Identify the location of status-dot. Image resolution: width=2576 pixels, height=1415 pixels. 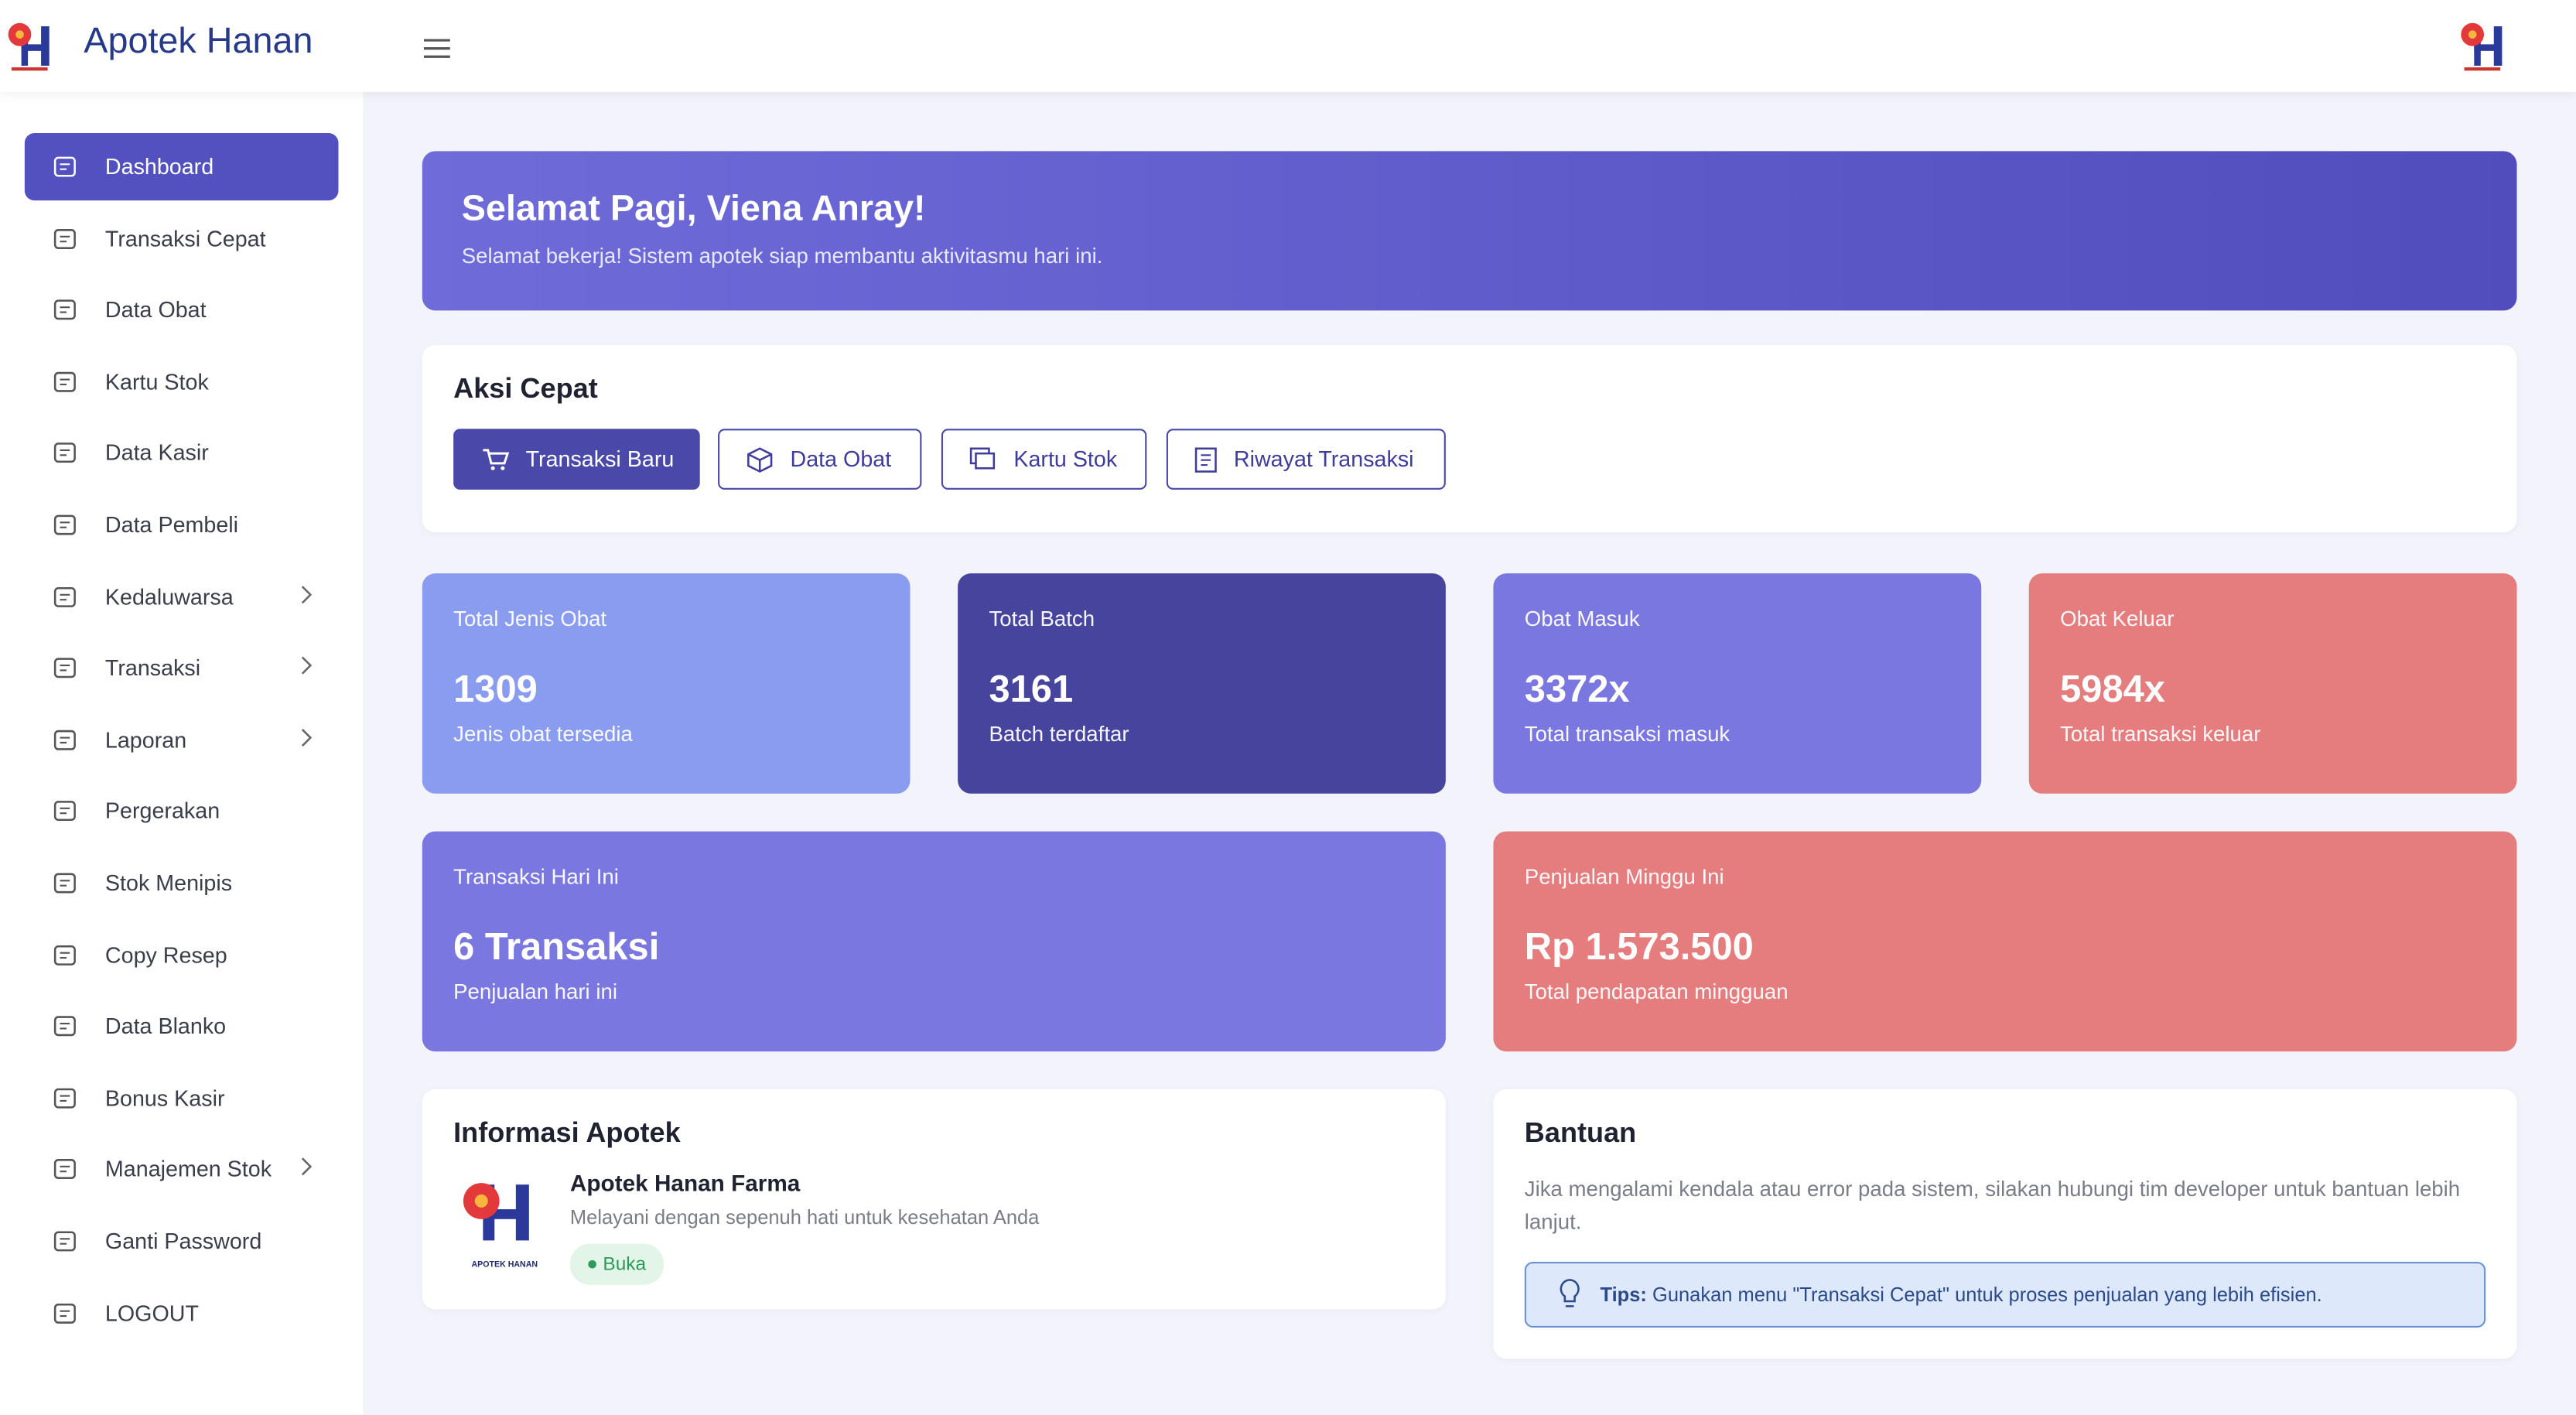
(592, 1264).